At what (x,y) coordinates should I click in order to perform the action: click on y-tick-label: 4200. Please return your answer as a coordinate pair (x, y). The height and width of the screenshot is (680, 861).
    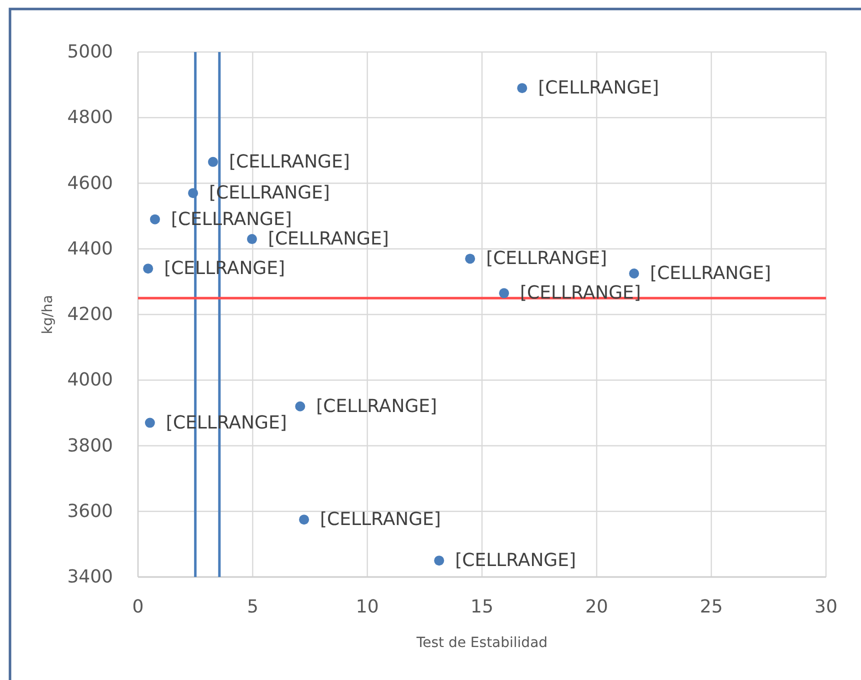
    Looking at the image, I should click on (90, 314).